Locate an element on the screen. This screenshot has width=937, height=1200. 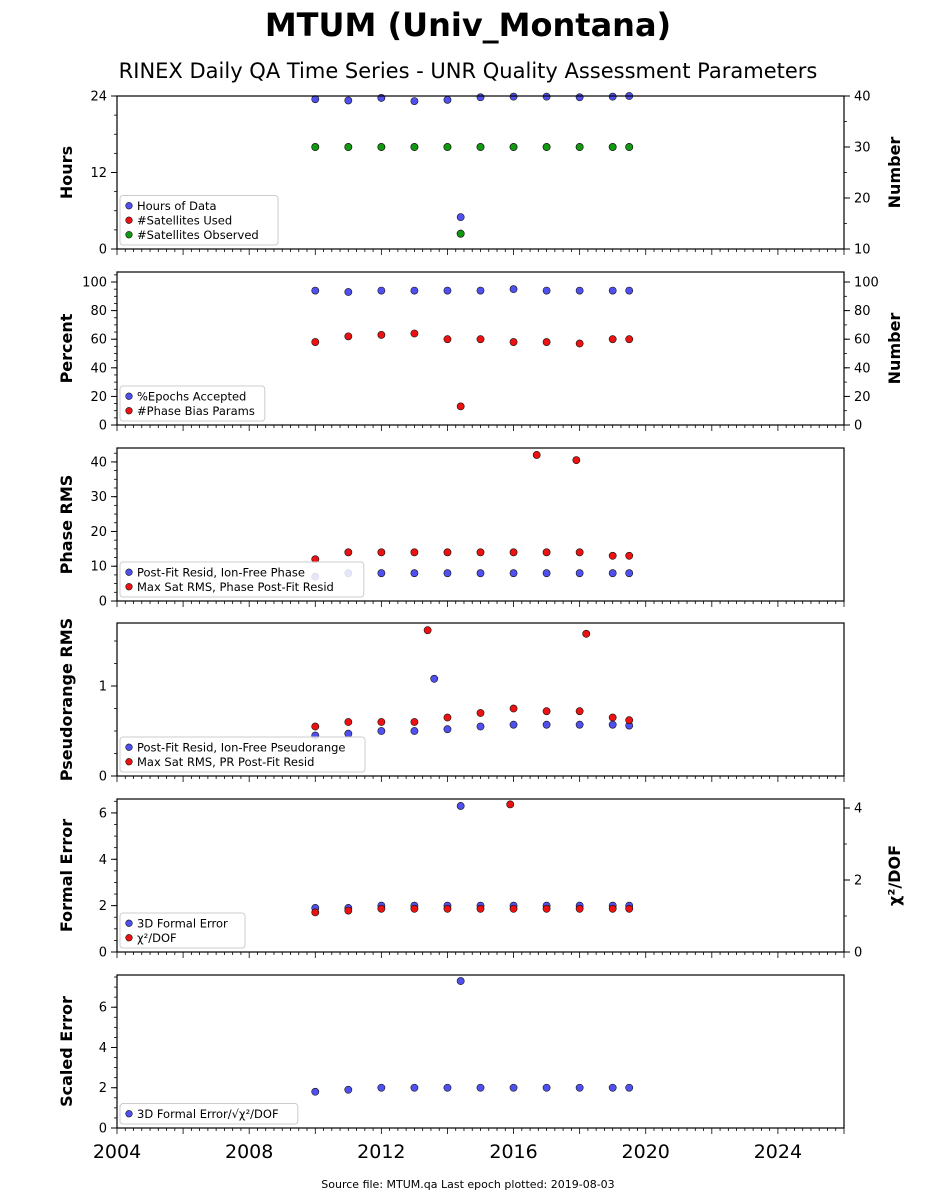
y-axis-label: Hours is located at coordinates (66, 172).